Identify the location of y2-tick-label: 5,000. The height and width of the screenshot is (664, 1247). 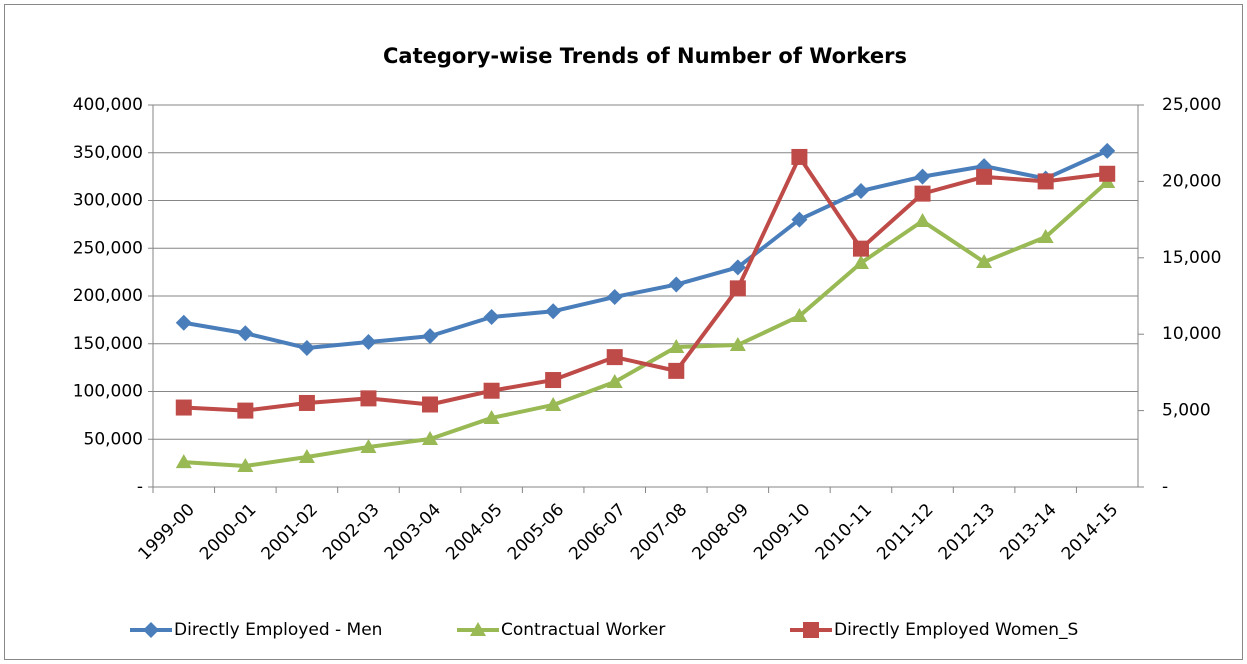
(1186, 411).